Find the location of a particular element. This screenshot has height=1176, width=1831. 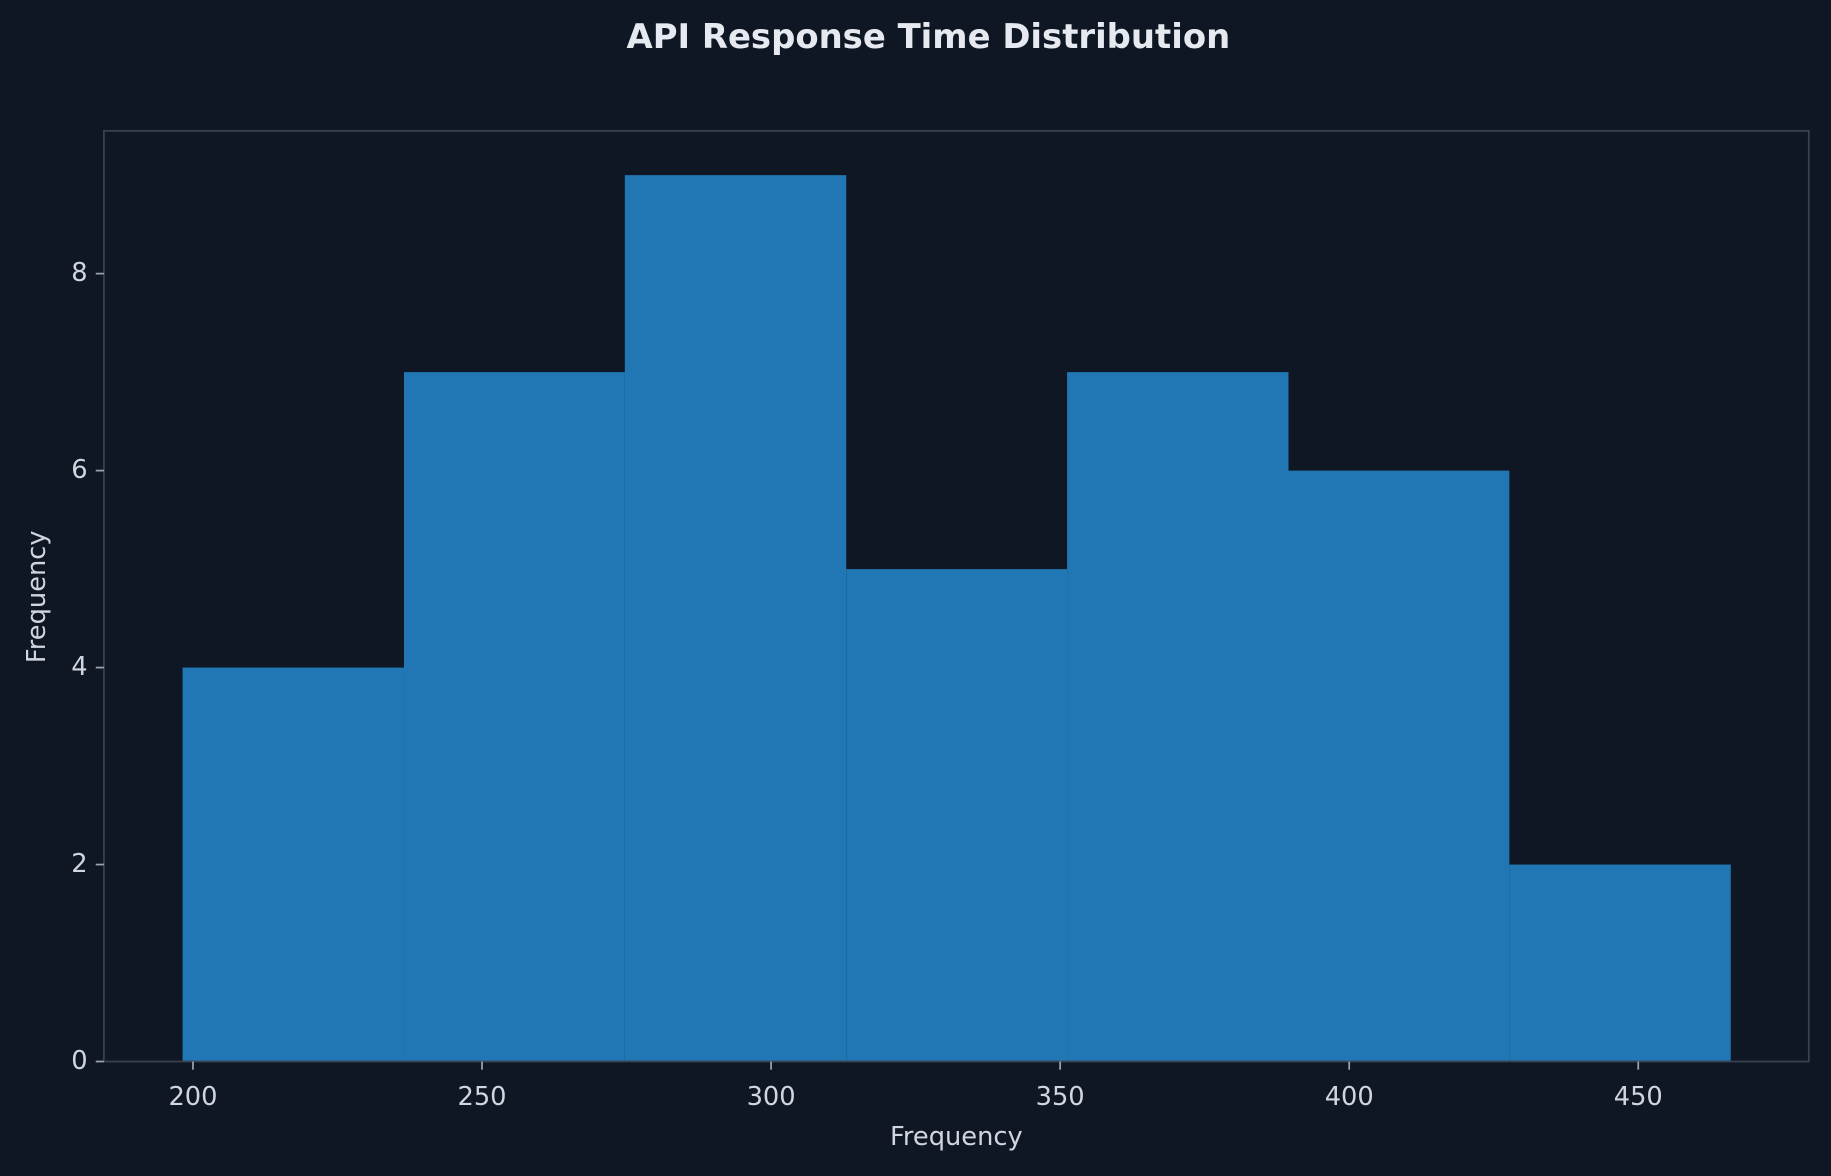

chart-title: API Response Time Distribution is located at coordinates (928, 36).